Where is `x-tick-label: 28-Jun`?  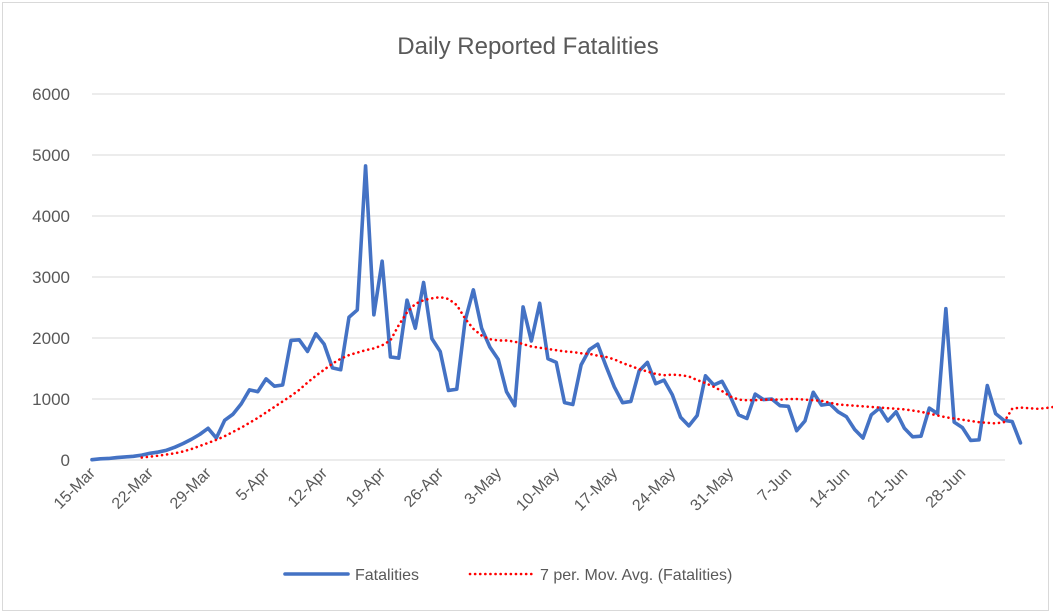
x-tick-label: 28-Jun is located at coordinates (946, 488).